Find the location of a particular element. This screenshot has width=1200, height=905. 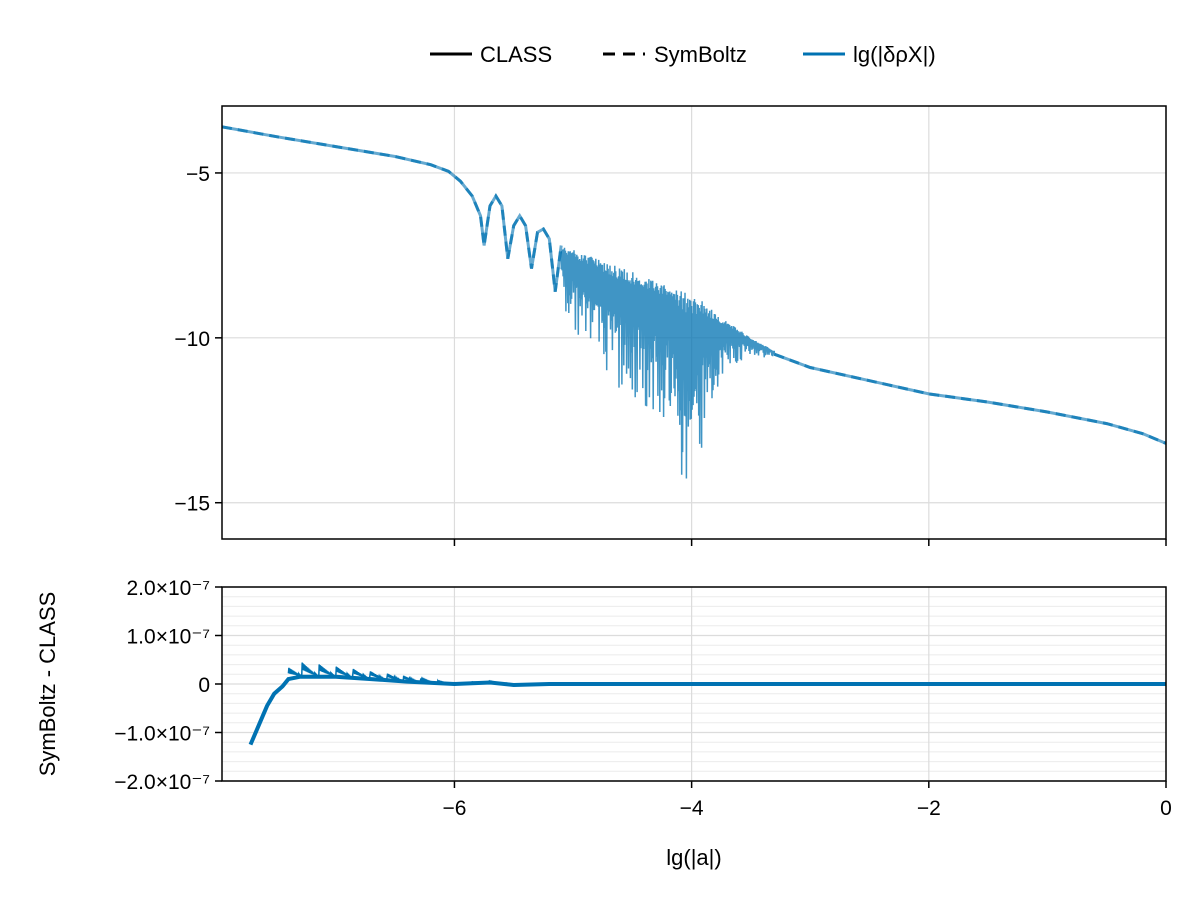

x-axis-label: lg(|a|) is located at coordinates (693, 857).